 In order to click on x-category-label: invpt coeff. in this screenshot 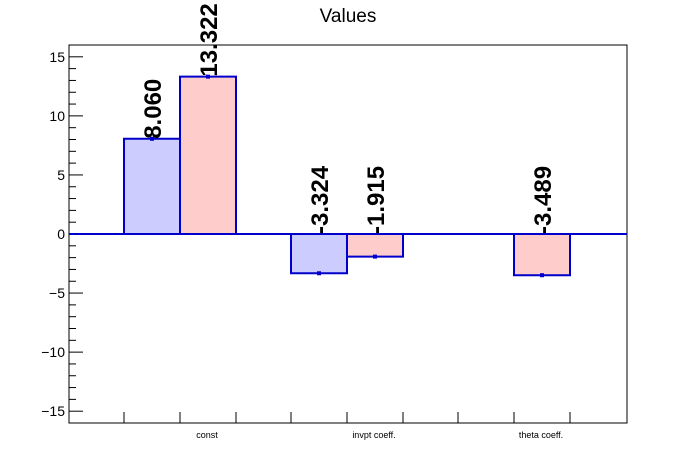, I will do `click(373, 435)`.